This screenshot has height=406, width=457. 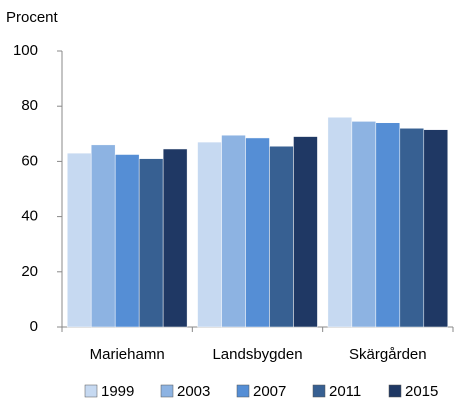 I want to click on legend-label: 2003, so click(x=193, y=391).